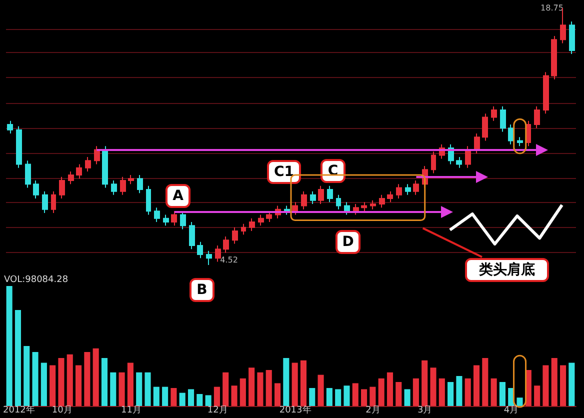 The image size is (584, 418). I want to click on x-tick-label: 11月, so click(131, 411).